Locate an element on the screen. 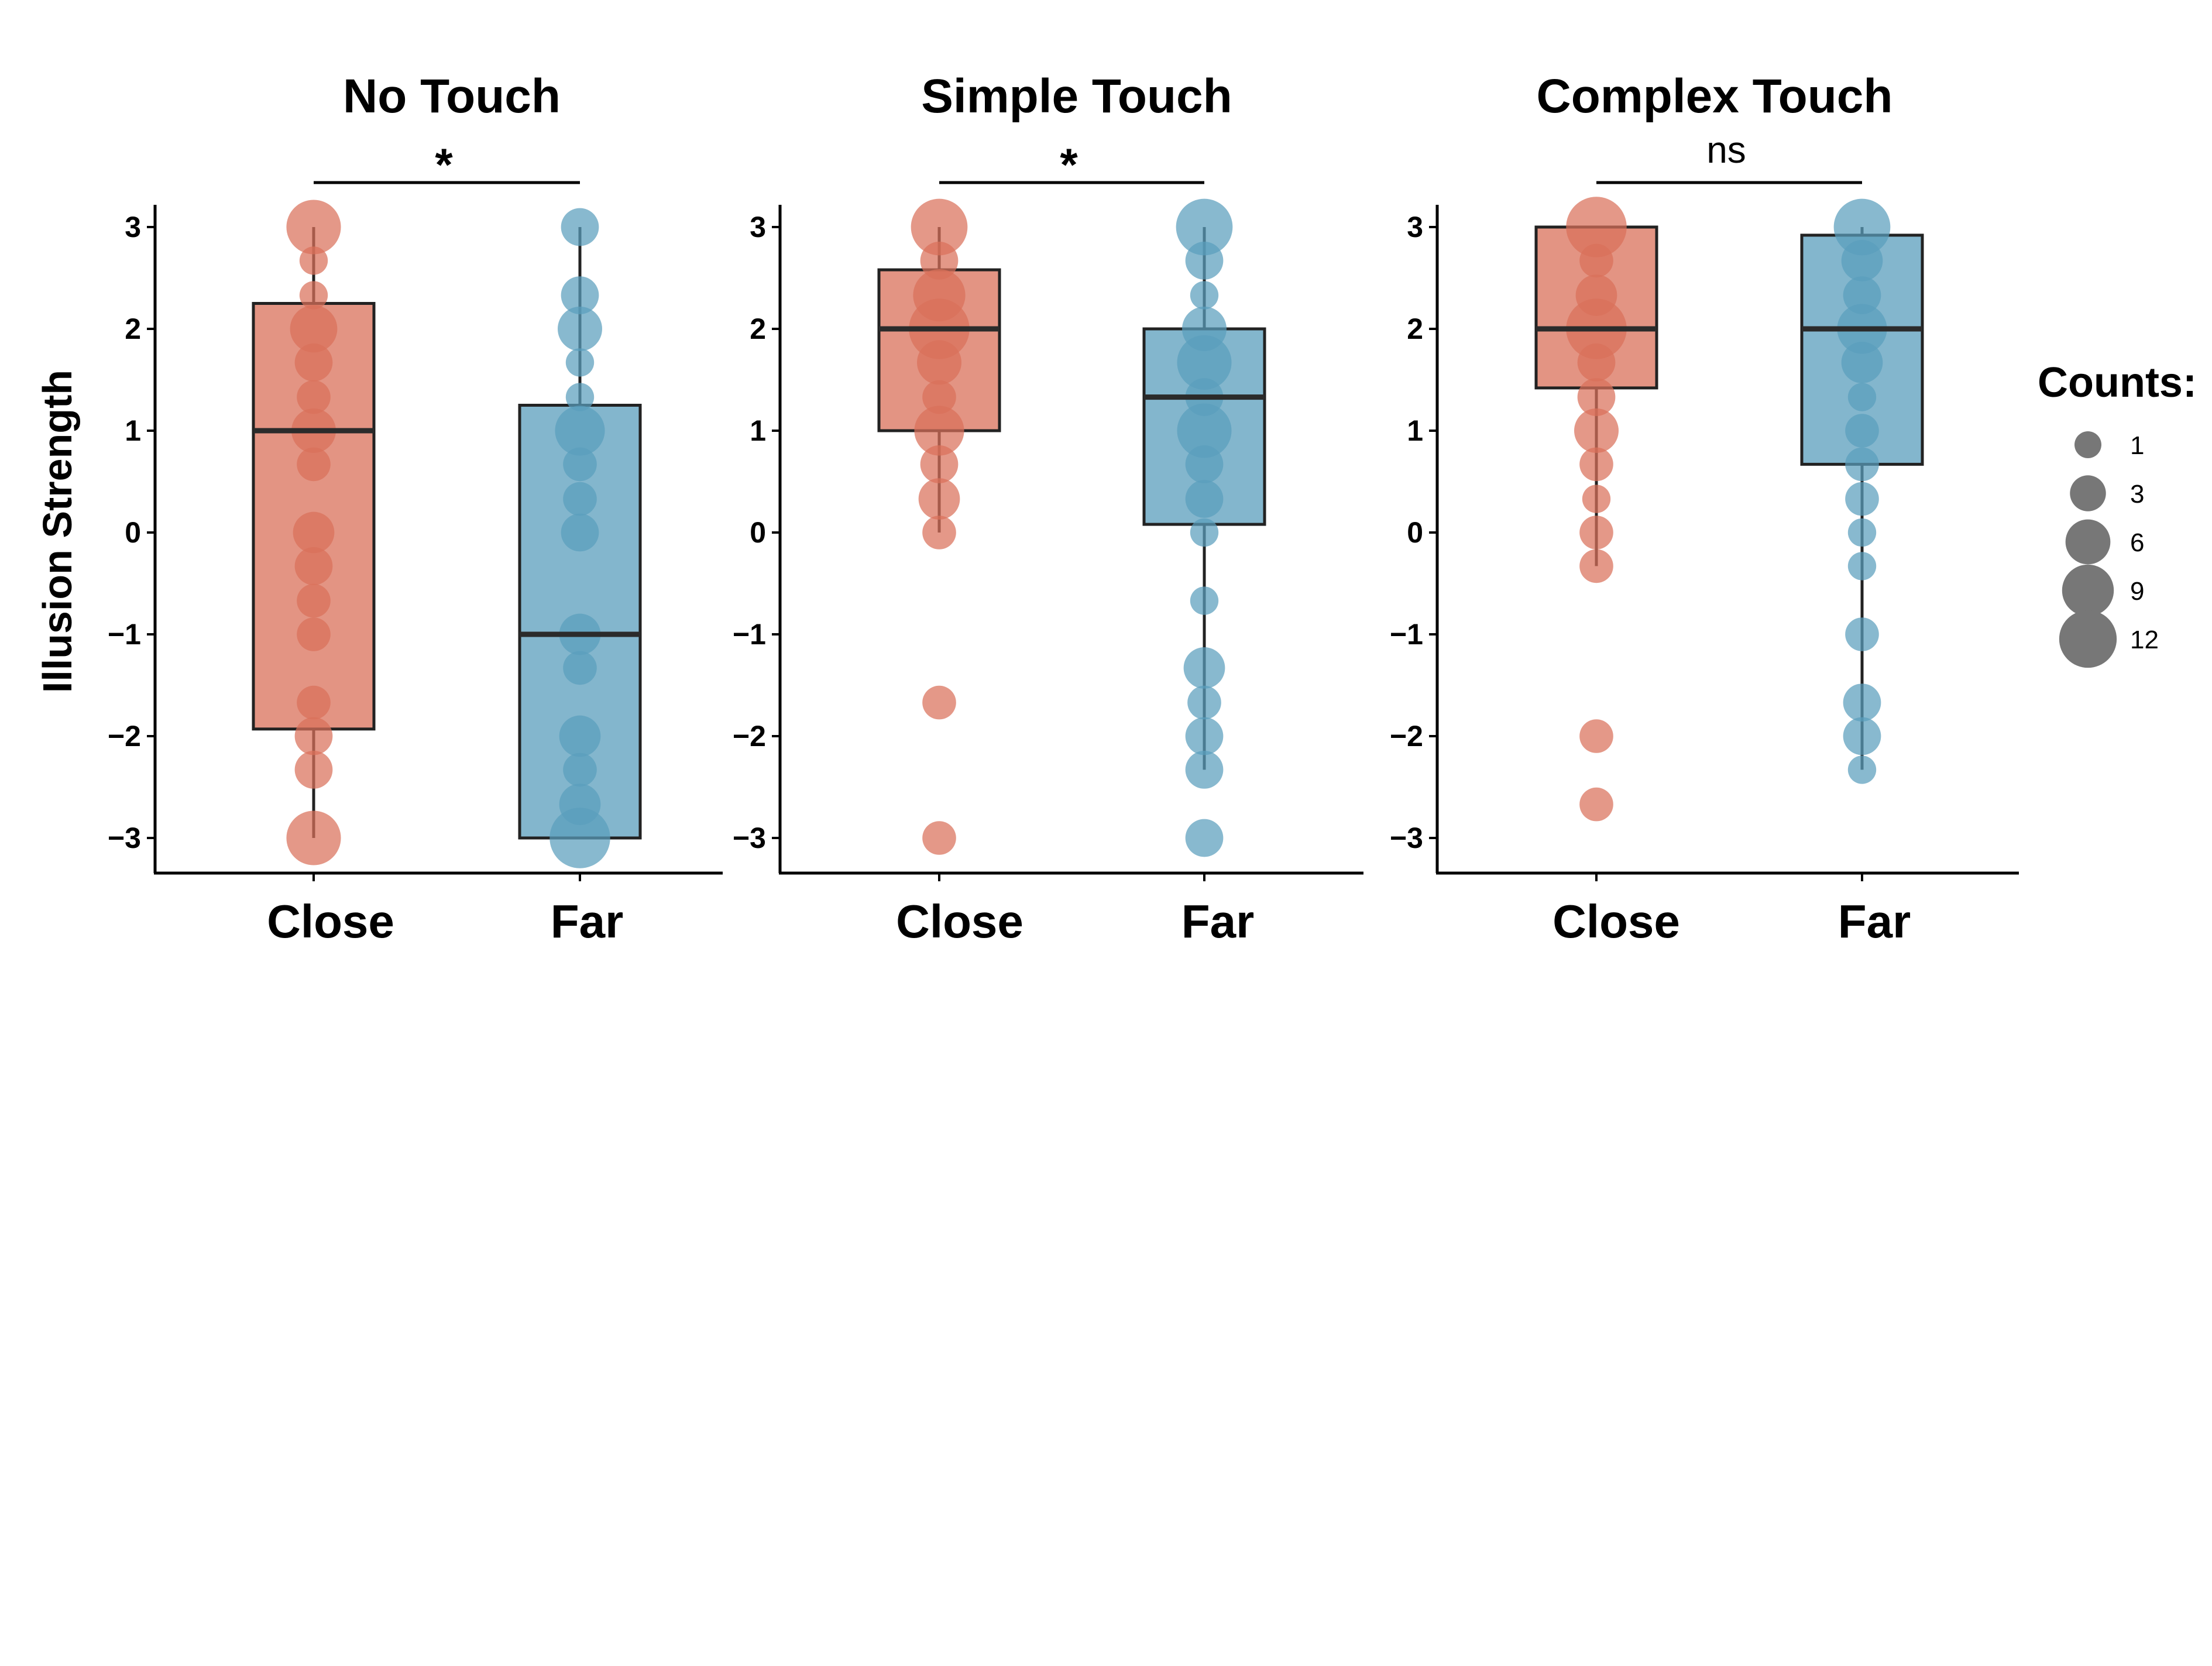 The image size is (2212, 1666). legend-label: 1 is located at coordinates (2137, 445).